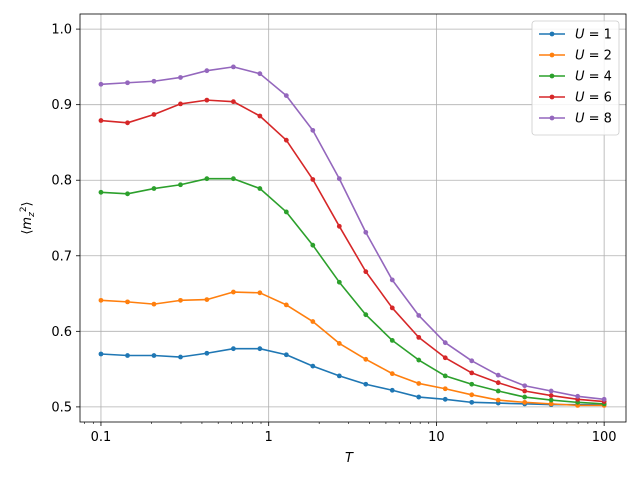 This screenshot has width=640, height=480. I want to click on y-tick-label: 0.7, so click(61, 256).